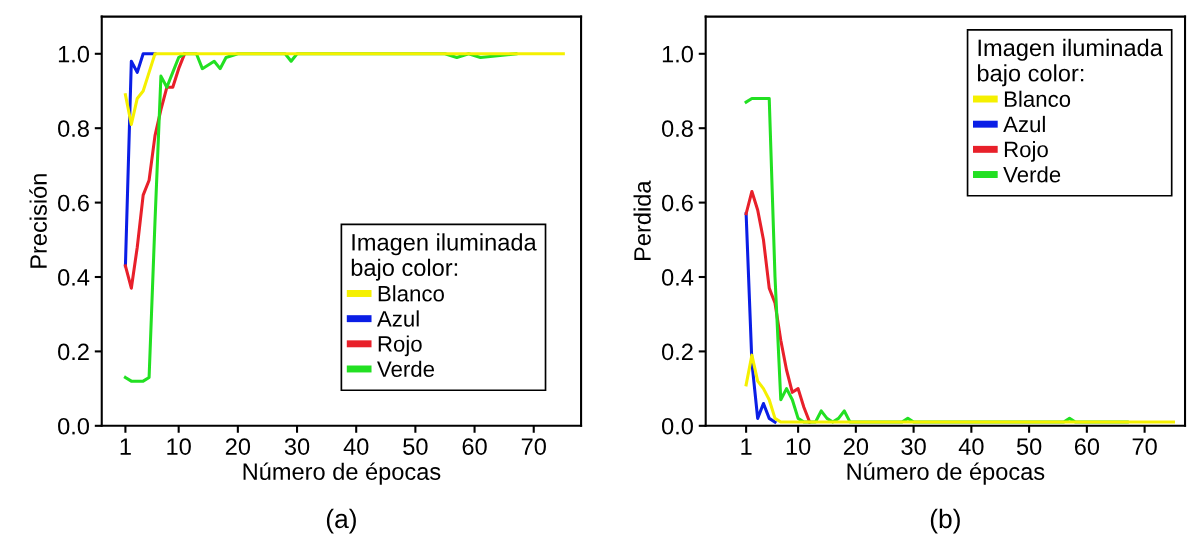  I want to click on text: (a), so click(341, 521).